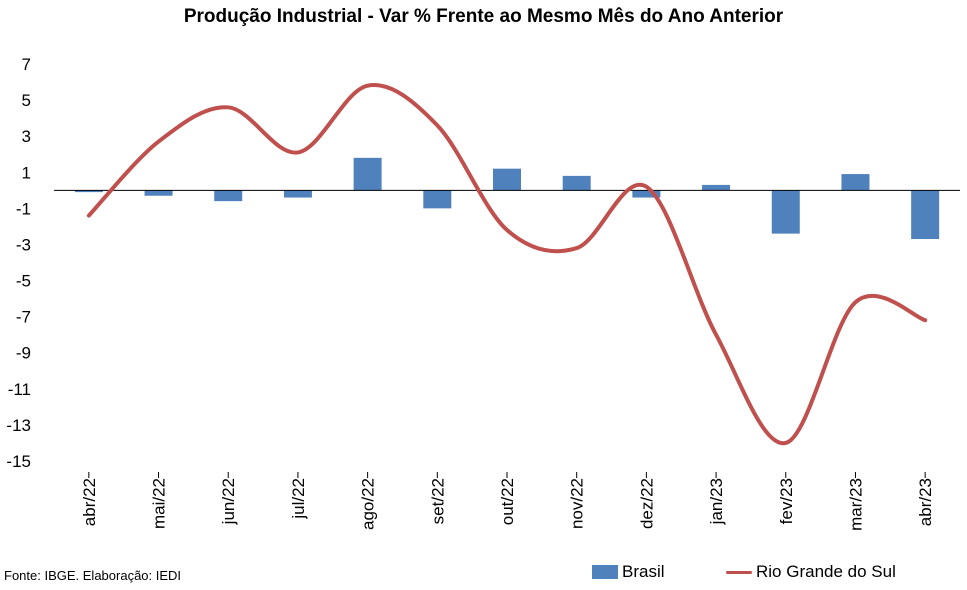  I want to click on y-tick-label: 3, so click(26, 136).